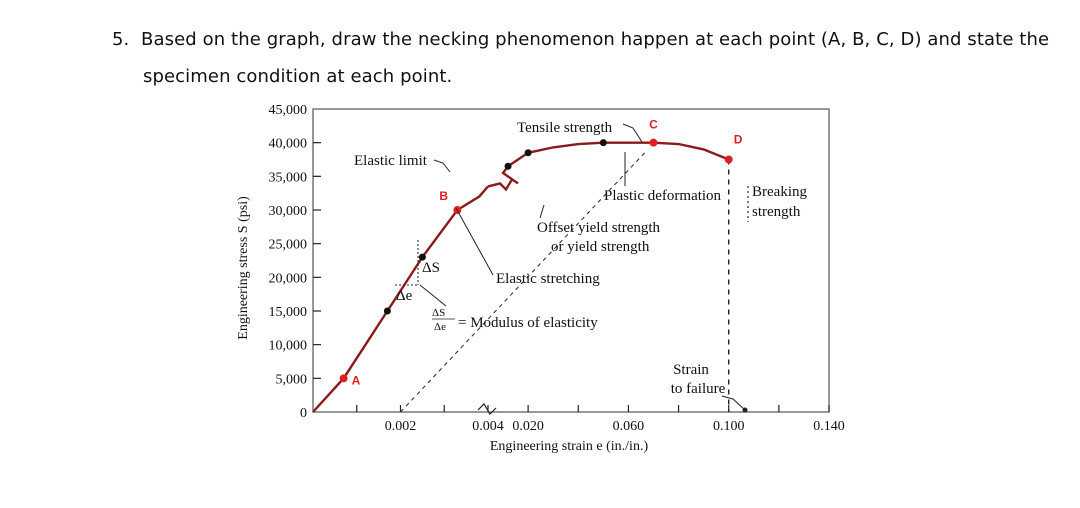  I want to click on x-axis-label: Engineering strain e (in./in.), so click(569, 446).